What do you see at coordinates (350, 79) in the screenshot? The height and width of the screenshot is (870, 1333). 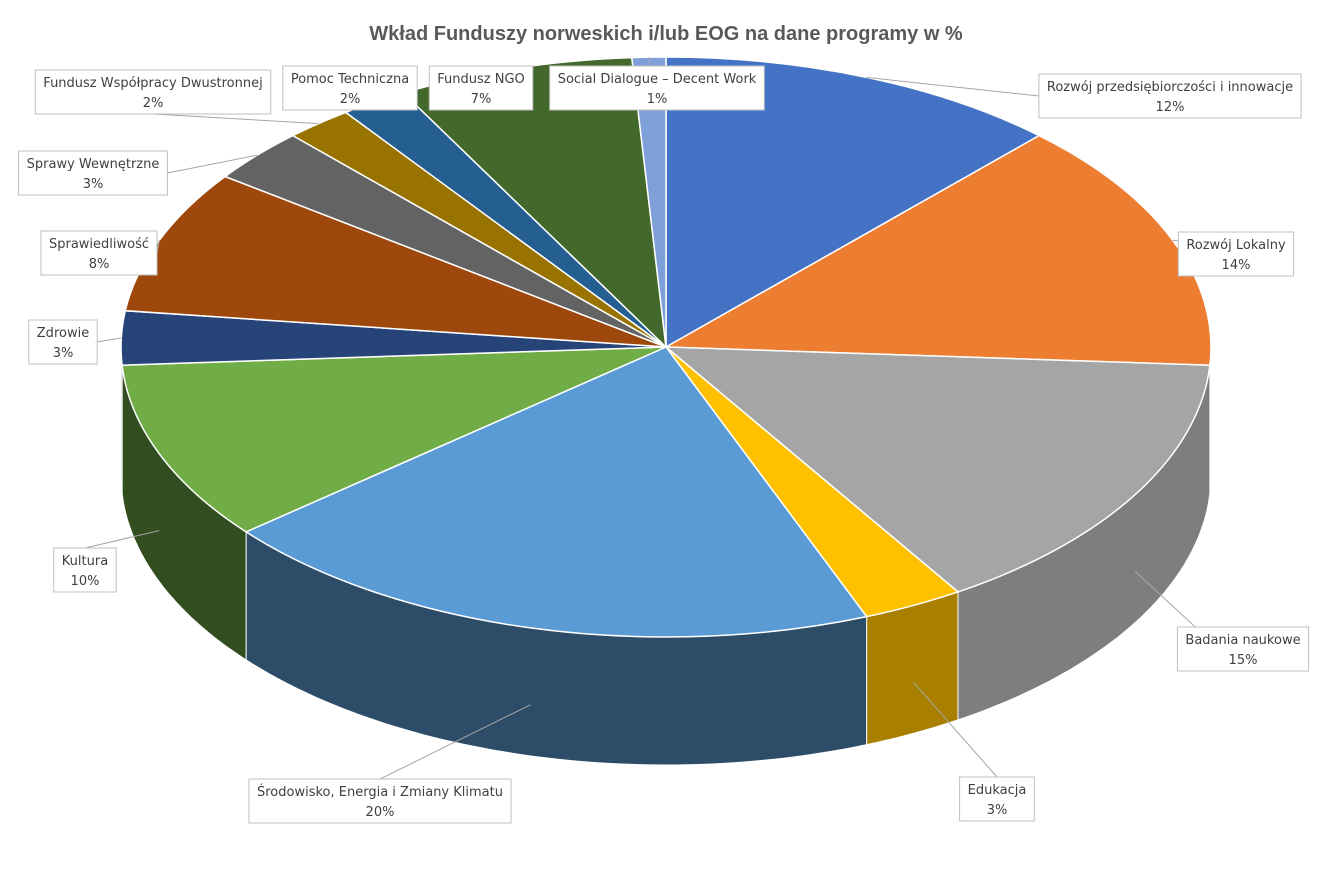 I see `slice-name-label-10: Pomoc Techniczna` at bounding box center [350, 79].